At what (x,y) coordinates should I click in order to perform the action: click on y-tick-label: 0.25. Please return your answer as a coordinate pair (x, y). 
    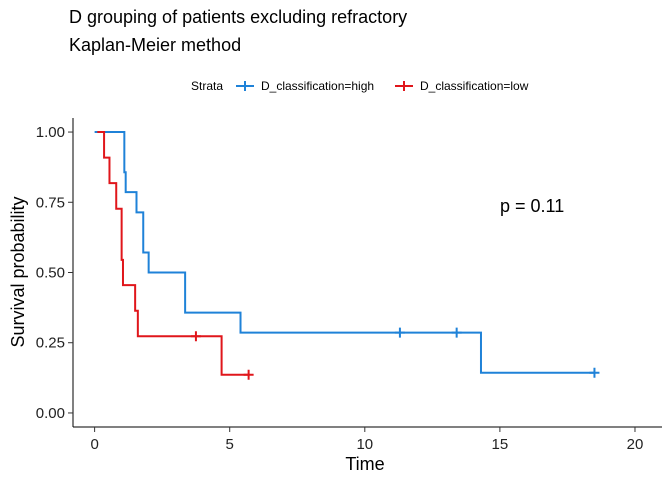
    Looking at the image, I should click on (50, 343).